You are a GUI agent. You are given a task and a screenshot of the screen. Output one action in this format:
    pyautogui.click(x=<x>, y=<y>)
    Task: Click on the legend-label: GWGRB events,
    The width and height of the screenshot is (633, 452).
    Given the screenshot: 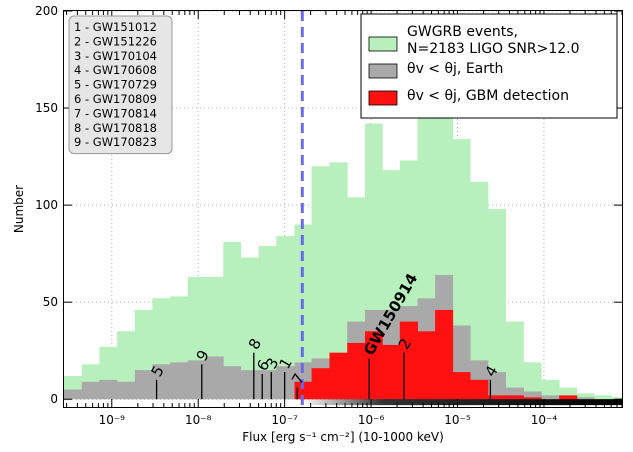 What is the action you would take?
    pyautogui.click(x=462, y=32)
    